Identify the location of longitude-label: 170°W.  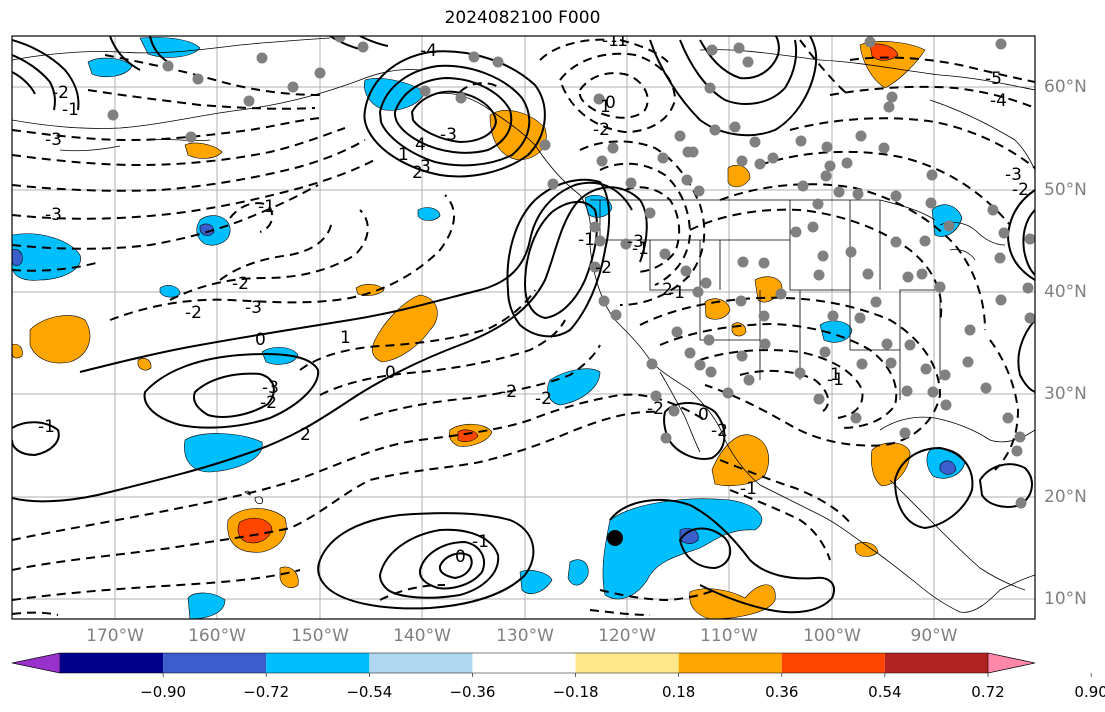
(115, 636).